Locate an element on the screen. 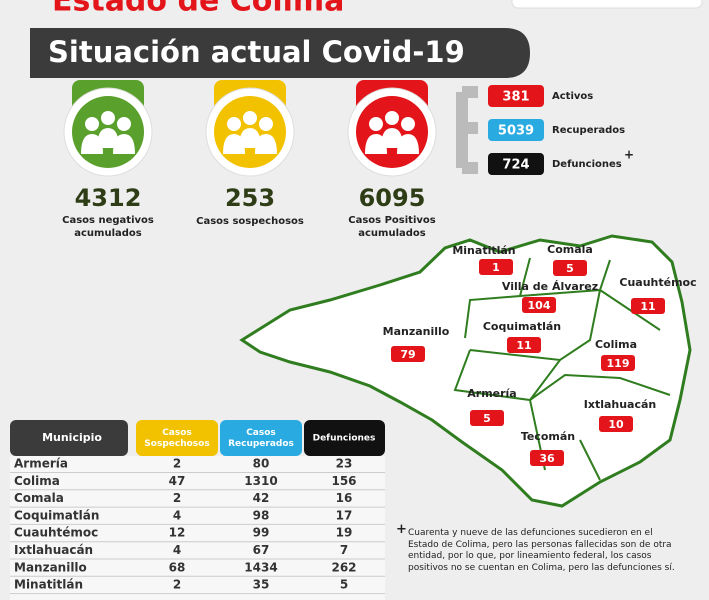  municipality-name: Villa de Álvarez is located at coordinates (550, 286).